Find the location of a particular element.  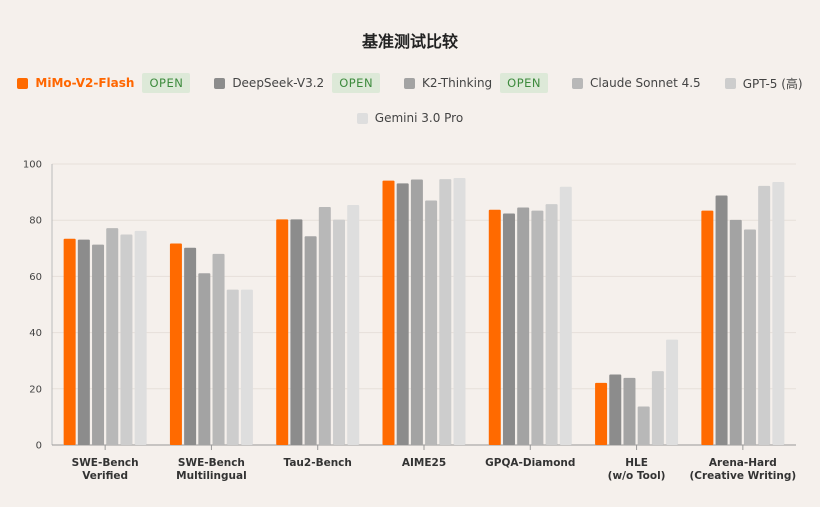

y-tick-label: 0 is located at coordinates (39, 446).